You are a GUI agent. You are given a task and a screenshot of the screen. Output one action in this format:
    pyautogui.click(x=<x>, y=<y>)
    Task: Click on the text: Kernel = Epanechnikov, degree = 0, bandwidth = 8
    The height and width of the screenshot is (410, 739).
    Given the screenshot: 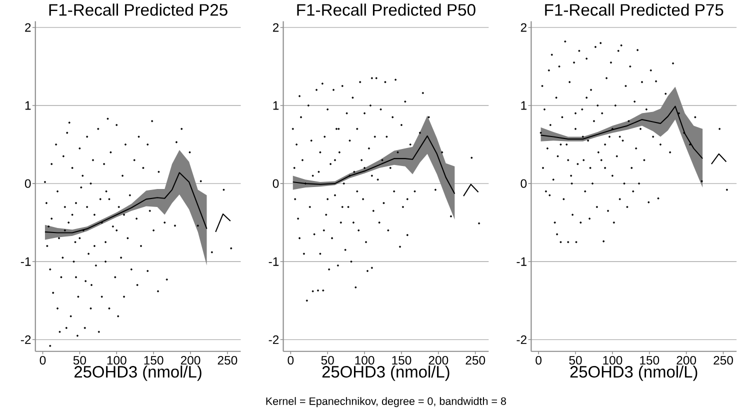 What is the action you would take?
    pyautogui.click(x=386, y=402)
    